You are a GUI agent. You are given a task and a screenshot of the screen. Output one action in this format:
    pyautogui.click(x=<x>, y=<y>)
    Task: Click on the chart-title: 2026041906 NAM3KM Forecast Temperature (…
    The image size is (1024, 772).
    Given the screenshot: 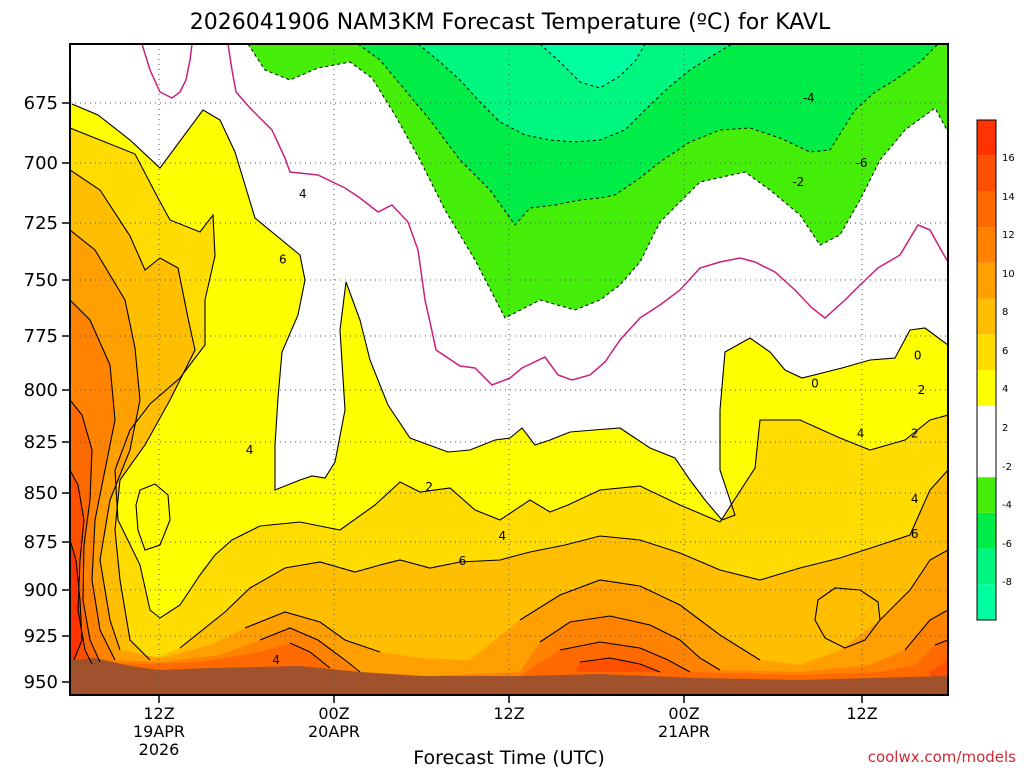 What is the action you would take?
    pyautogui.click(x=510, y=22)
    